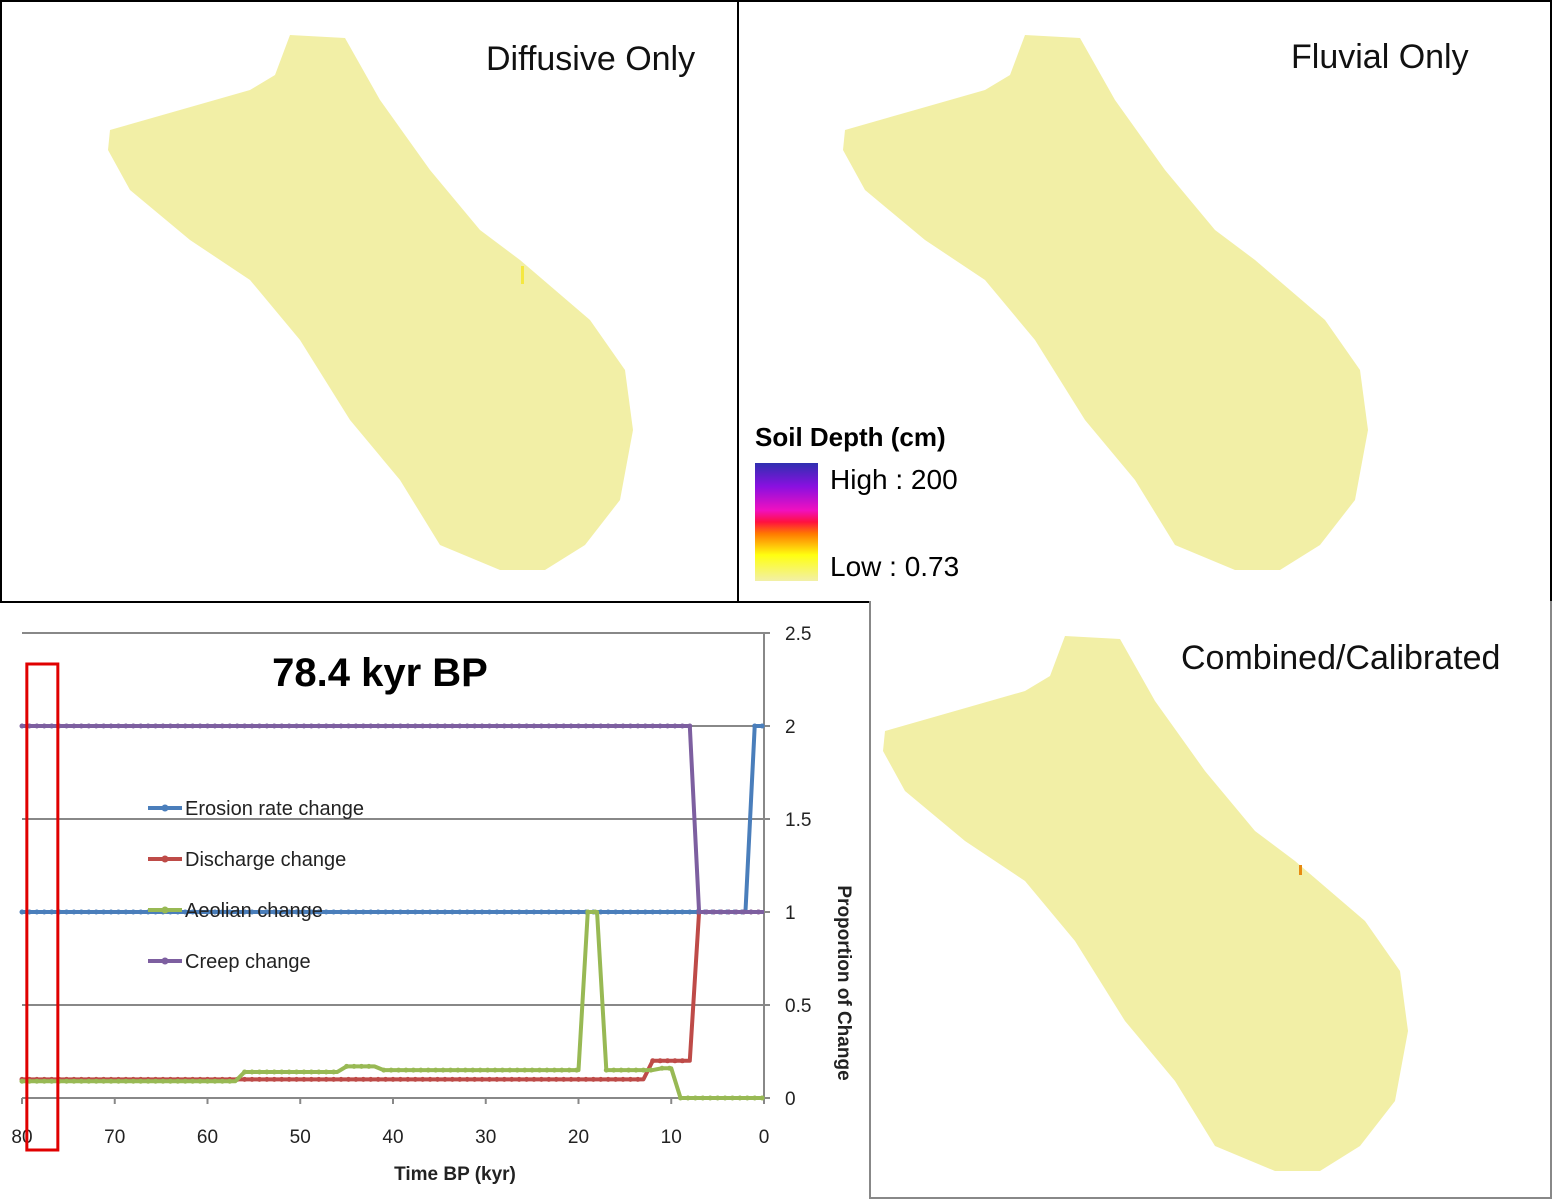 The width and height of the screenshot is (1552, 1199). I want to click on y-axis-label: Proportion of Change, so click(843, 982).